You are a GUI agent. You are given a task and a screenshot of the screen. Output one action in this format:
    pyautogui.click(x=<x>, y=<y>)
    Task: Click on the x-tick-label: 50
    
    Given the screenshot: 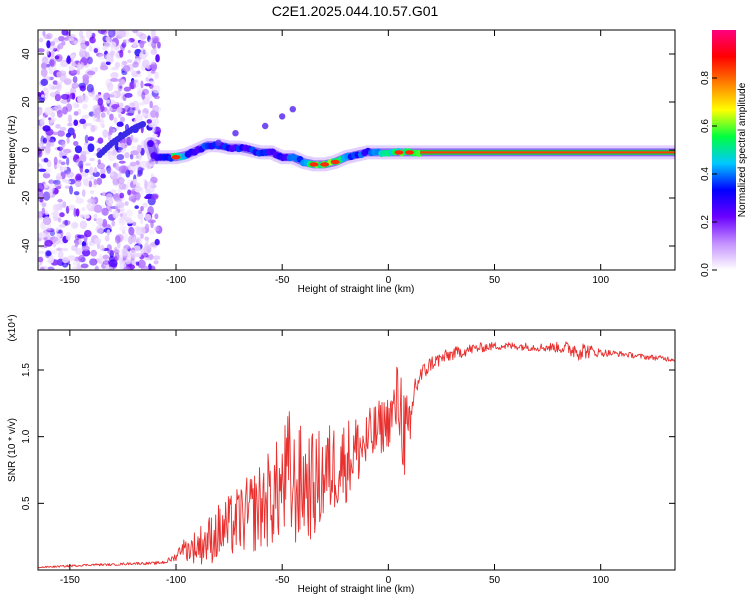 What is the action you would take?
    pyautogui.click(x=495, y=580)
    